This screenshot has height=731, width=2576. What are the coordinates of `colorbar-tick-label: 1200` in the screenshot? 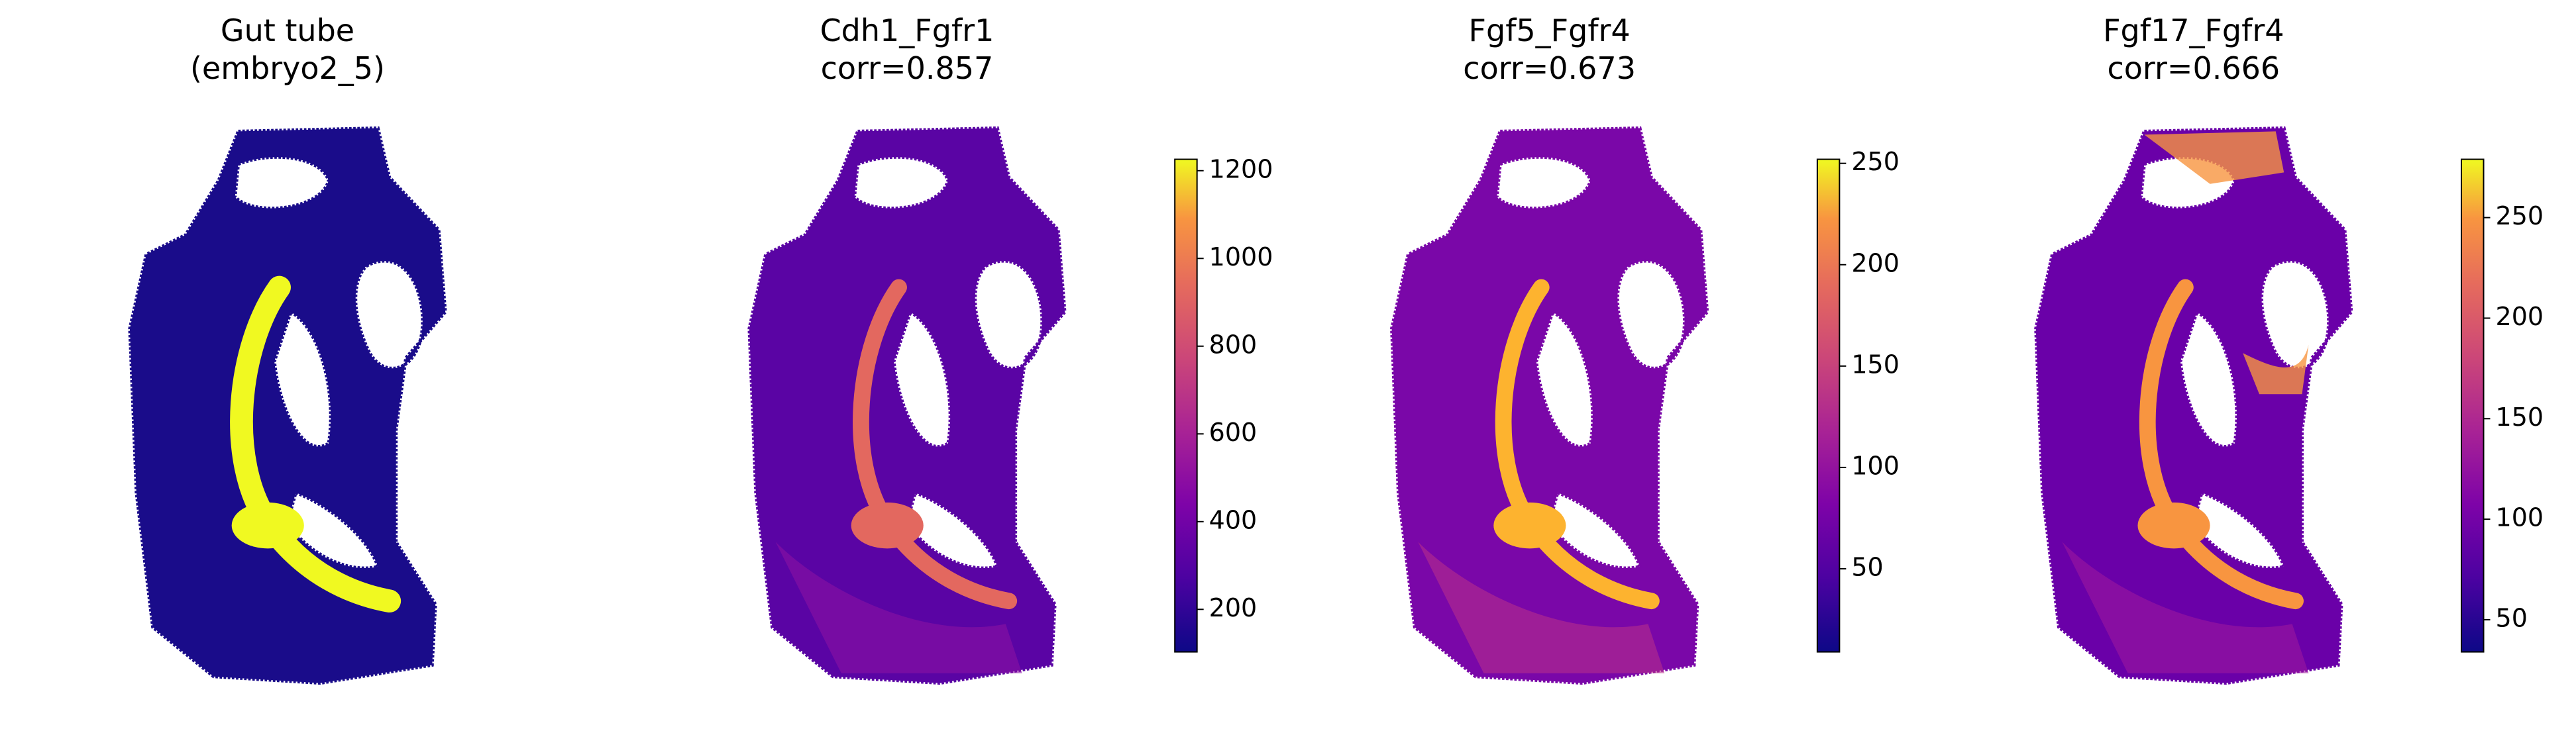 It's located at (1241, 168).